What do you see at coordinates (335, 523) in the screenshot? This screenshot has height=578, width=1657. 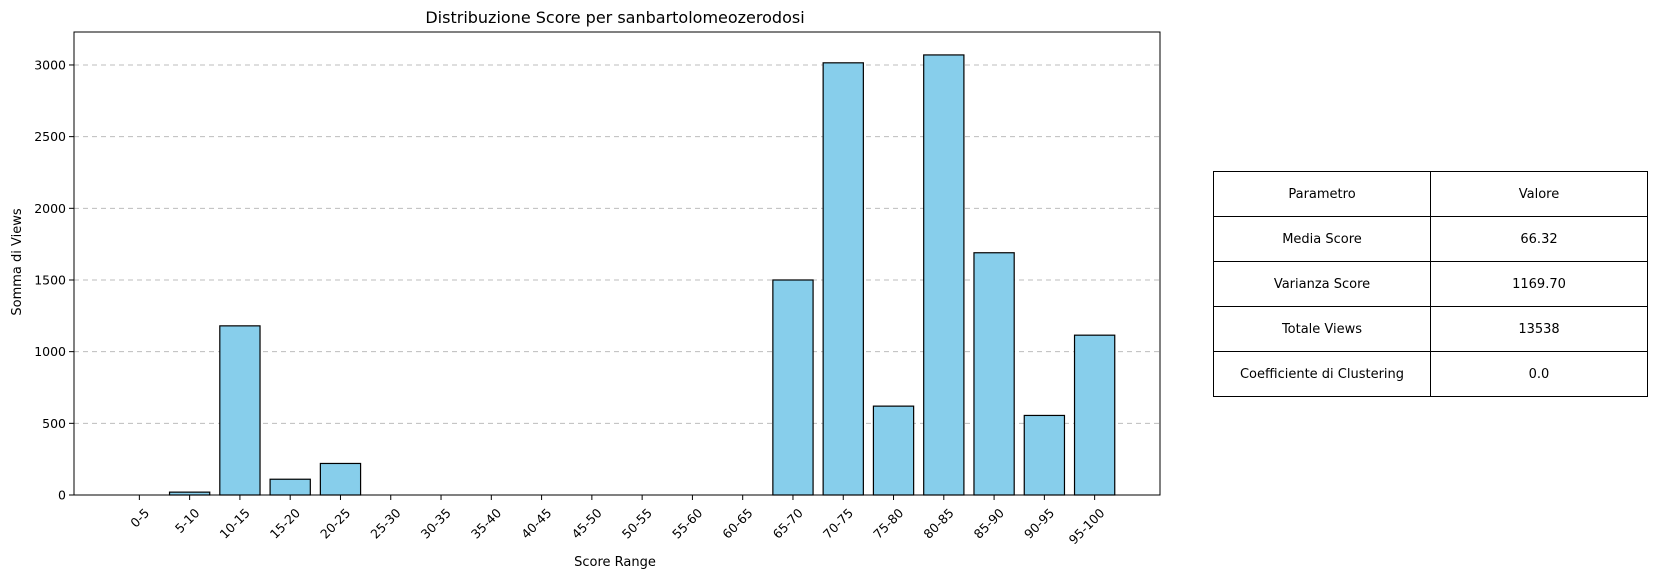 I see `x-tick-label: 20-25` at bounding box center [335, 523].